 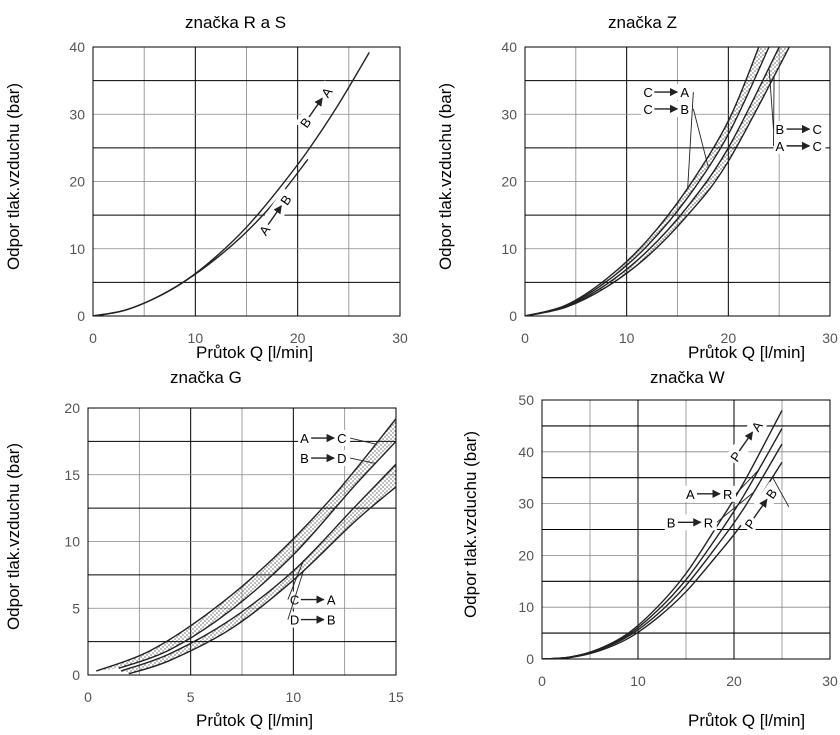 I want to click on y-tick-label: 15, so click(x=72, y=475).